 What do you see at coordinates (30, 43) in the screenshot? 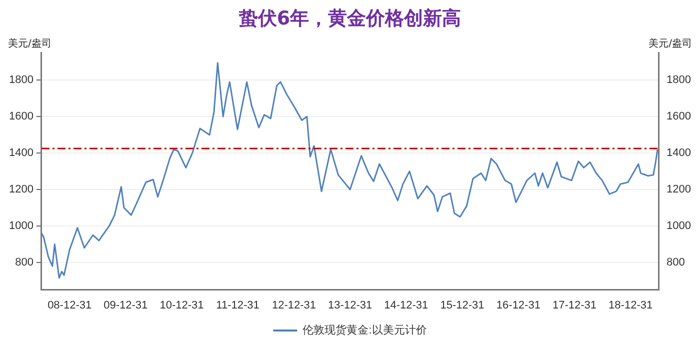
I see `y-axis-title: 美元/盎司` at bounding box center [30, 43].